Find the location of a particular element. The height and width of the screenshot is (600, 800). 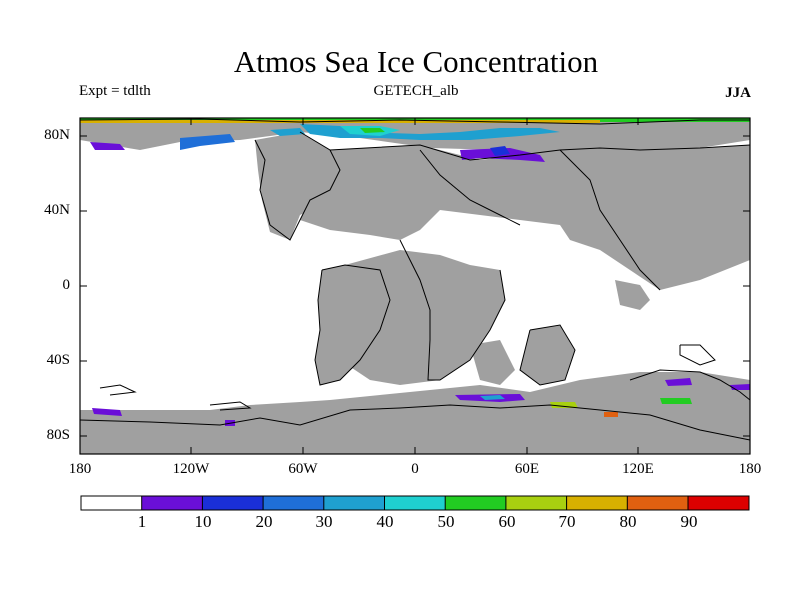

lat-label-80s: 80S is located at coordinates (58, 435).